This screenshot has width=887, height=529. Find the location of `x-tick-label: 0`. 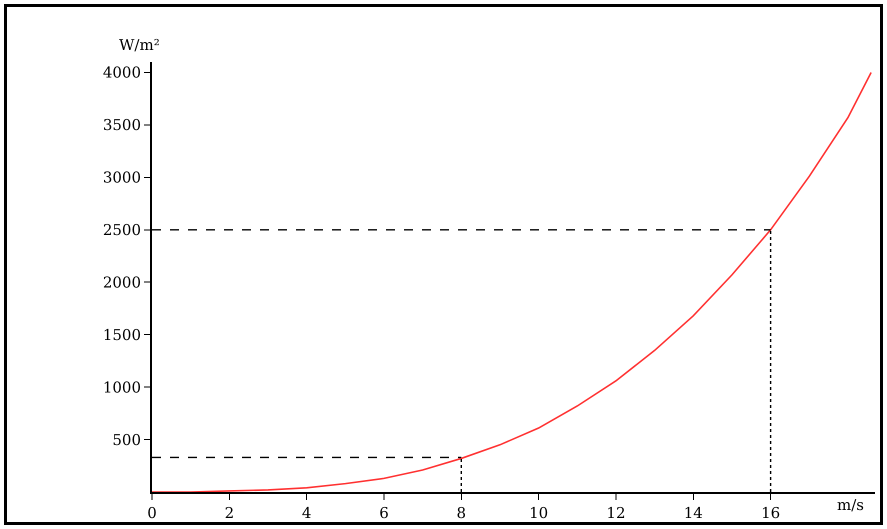

x-tick-label: 0 is located at coordinates (152, 513).